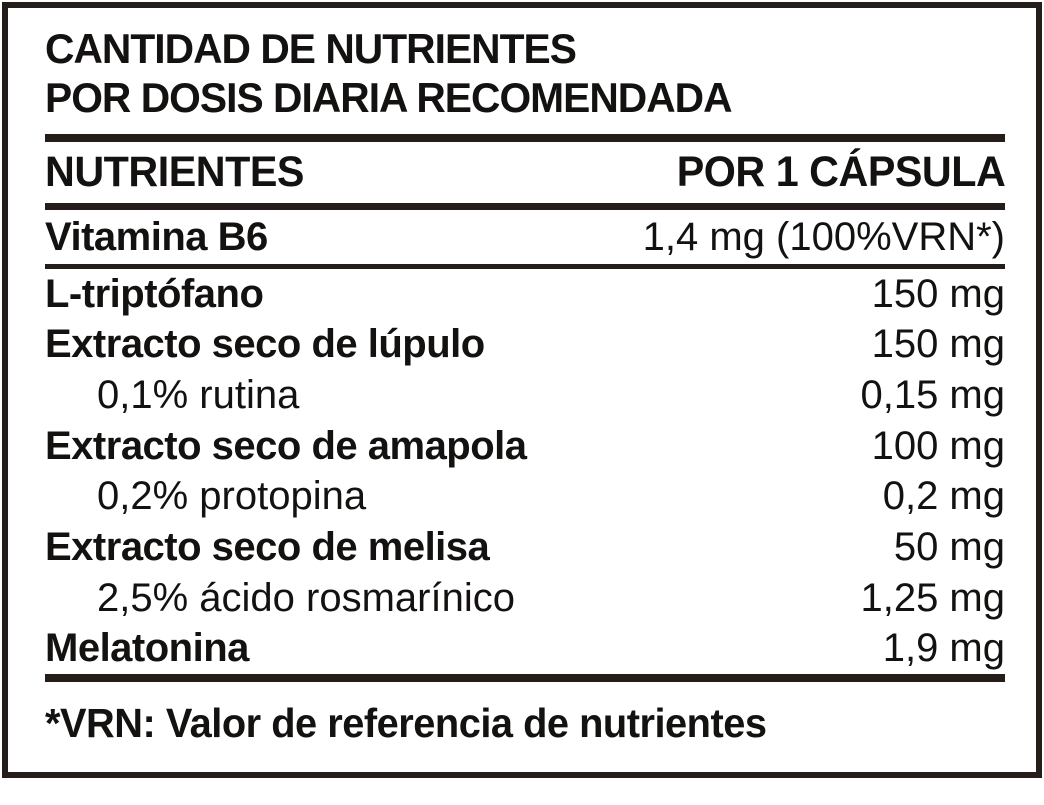  I want to click on nutrient-name: 0,2% protopina, so click(232, 496).